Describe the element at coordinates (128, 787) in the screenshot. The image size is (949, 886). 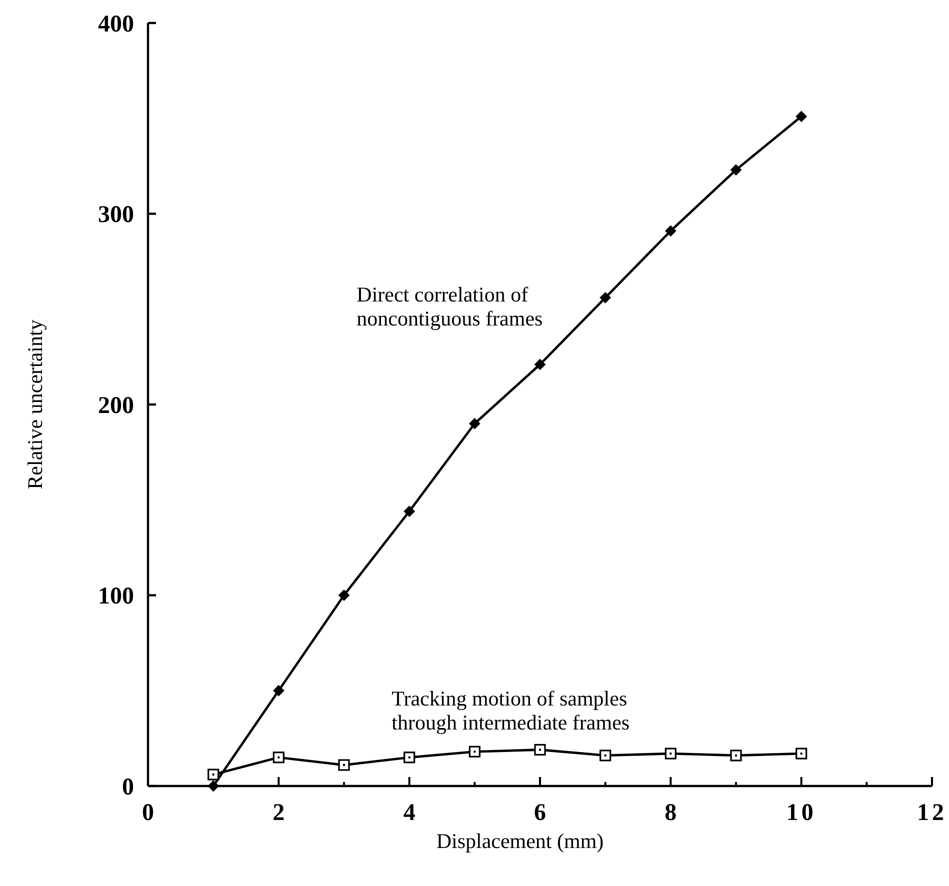
I see `y-tick-label: 0` at that location.